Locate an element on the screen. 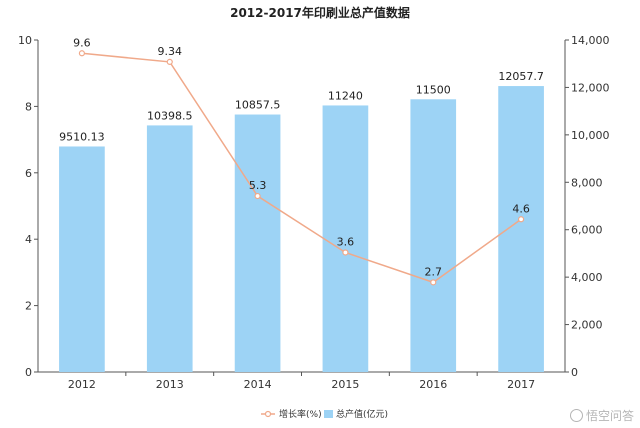 The height and width of the screenshot is (428, 640). x-tick-label: 2016 is located at coordinates (433, 384).